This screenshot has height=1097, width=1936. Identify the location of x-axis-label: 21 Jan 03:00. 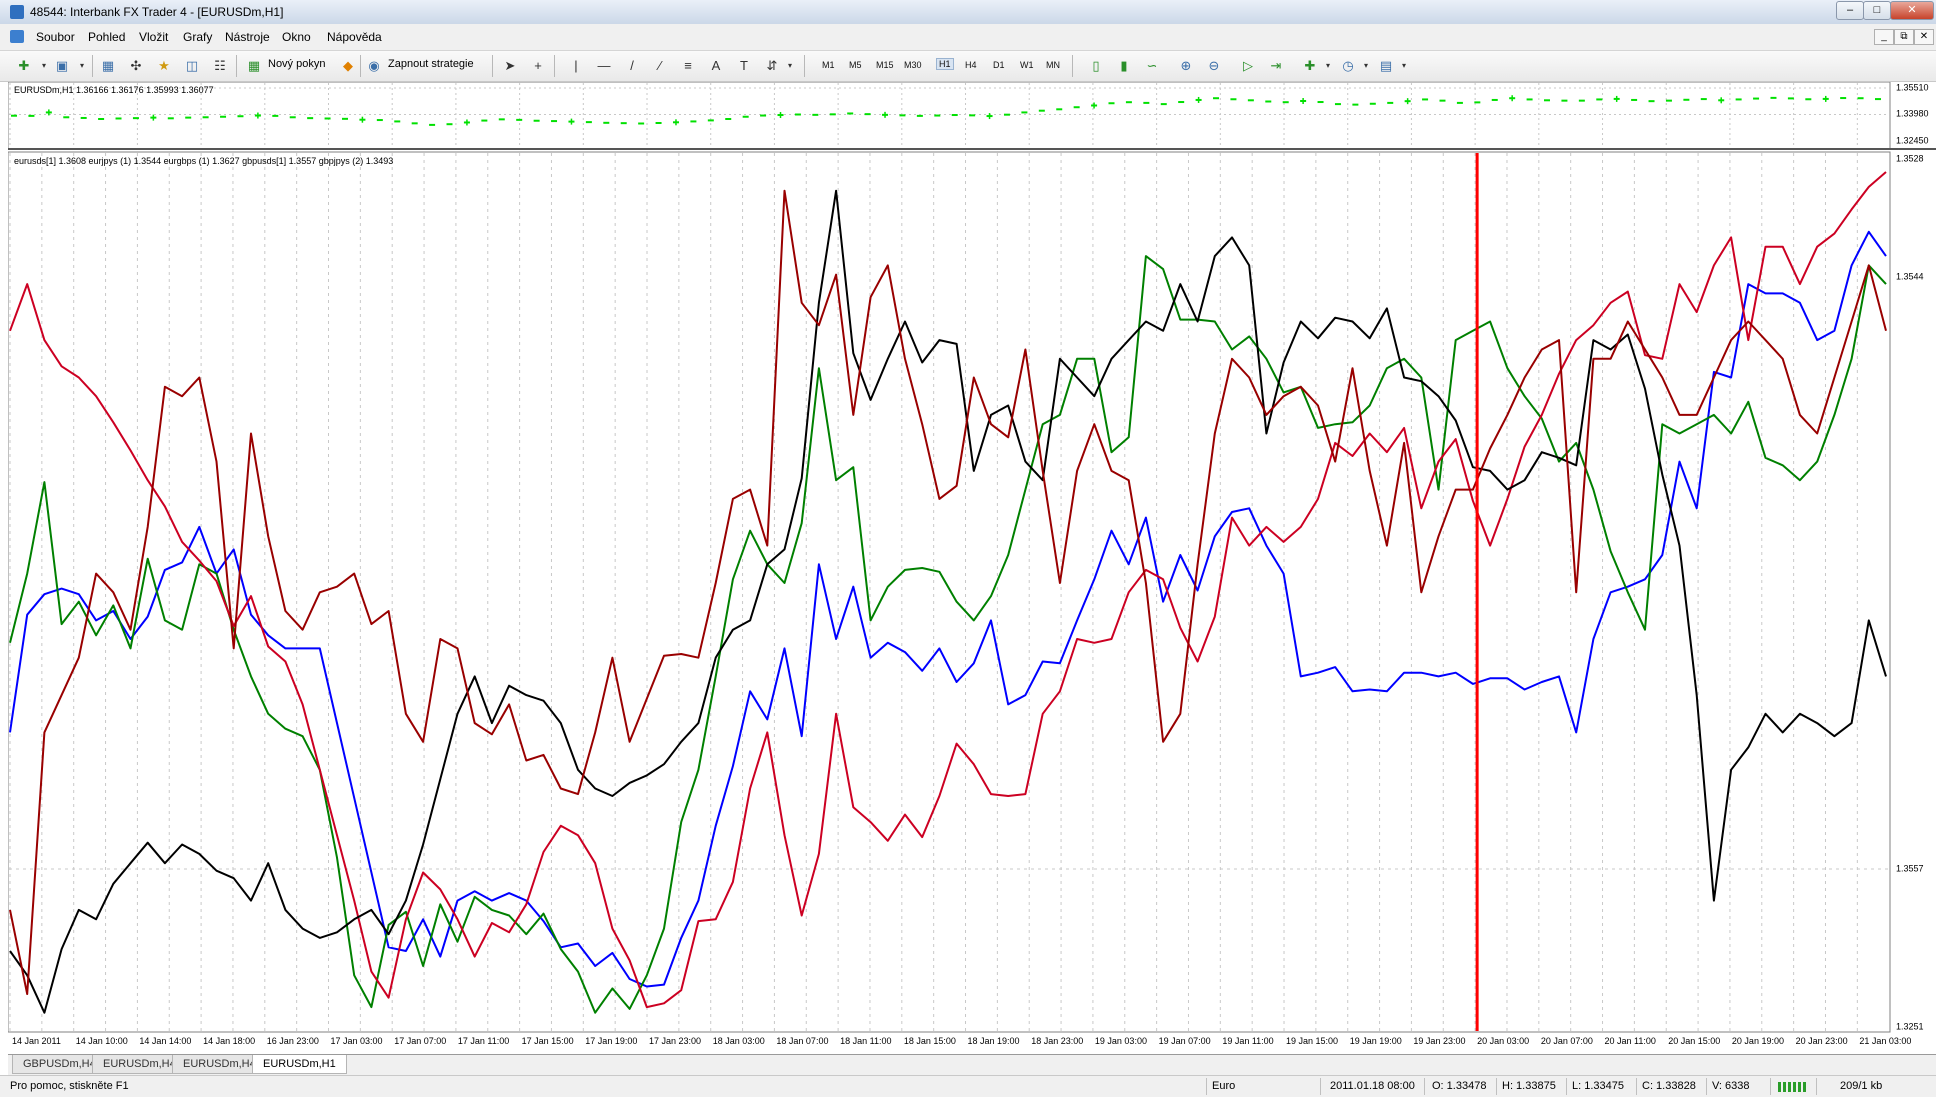
(1885, 1041).